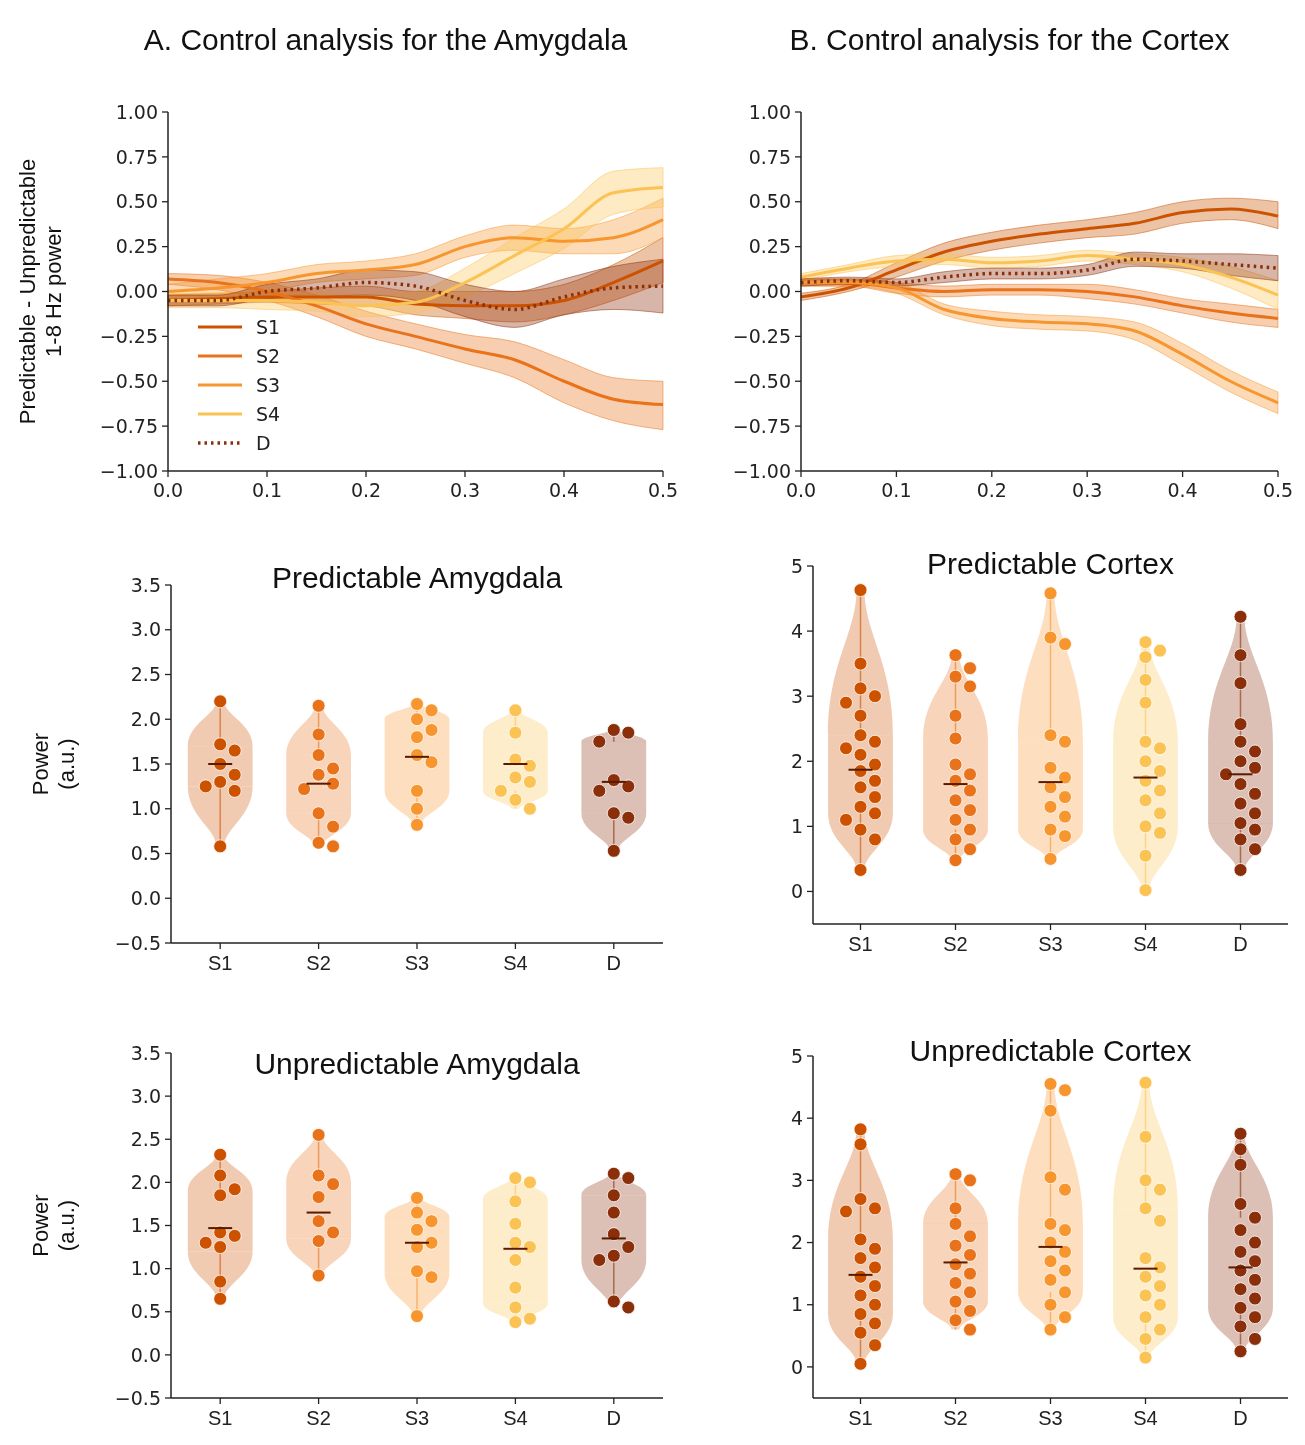  Describe the element at coordinates (263, 442) in the screenshot. I see `legend-label: D` at that location.